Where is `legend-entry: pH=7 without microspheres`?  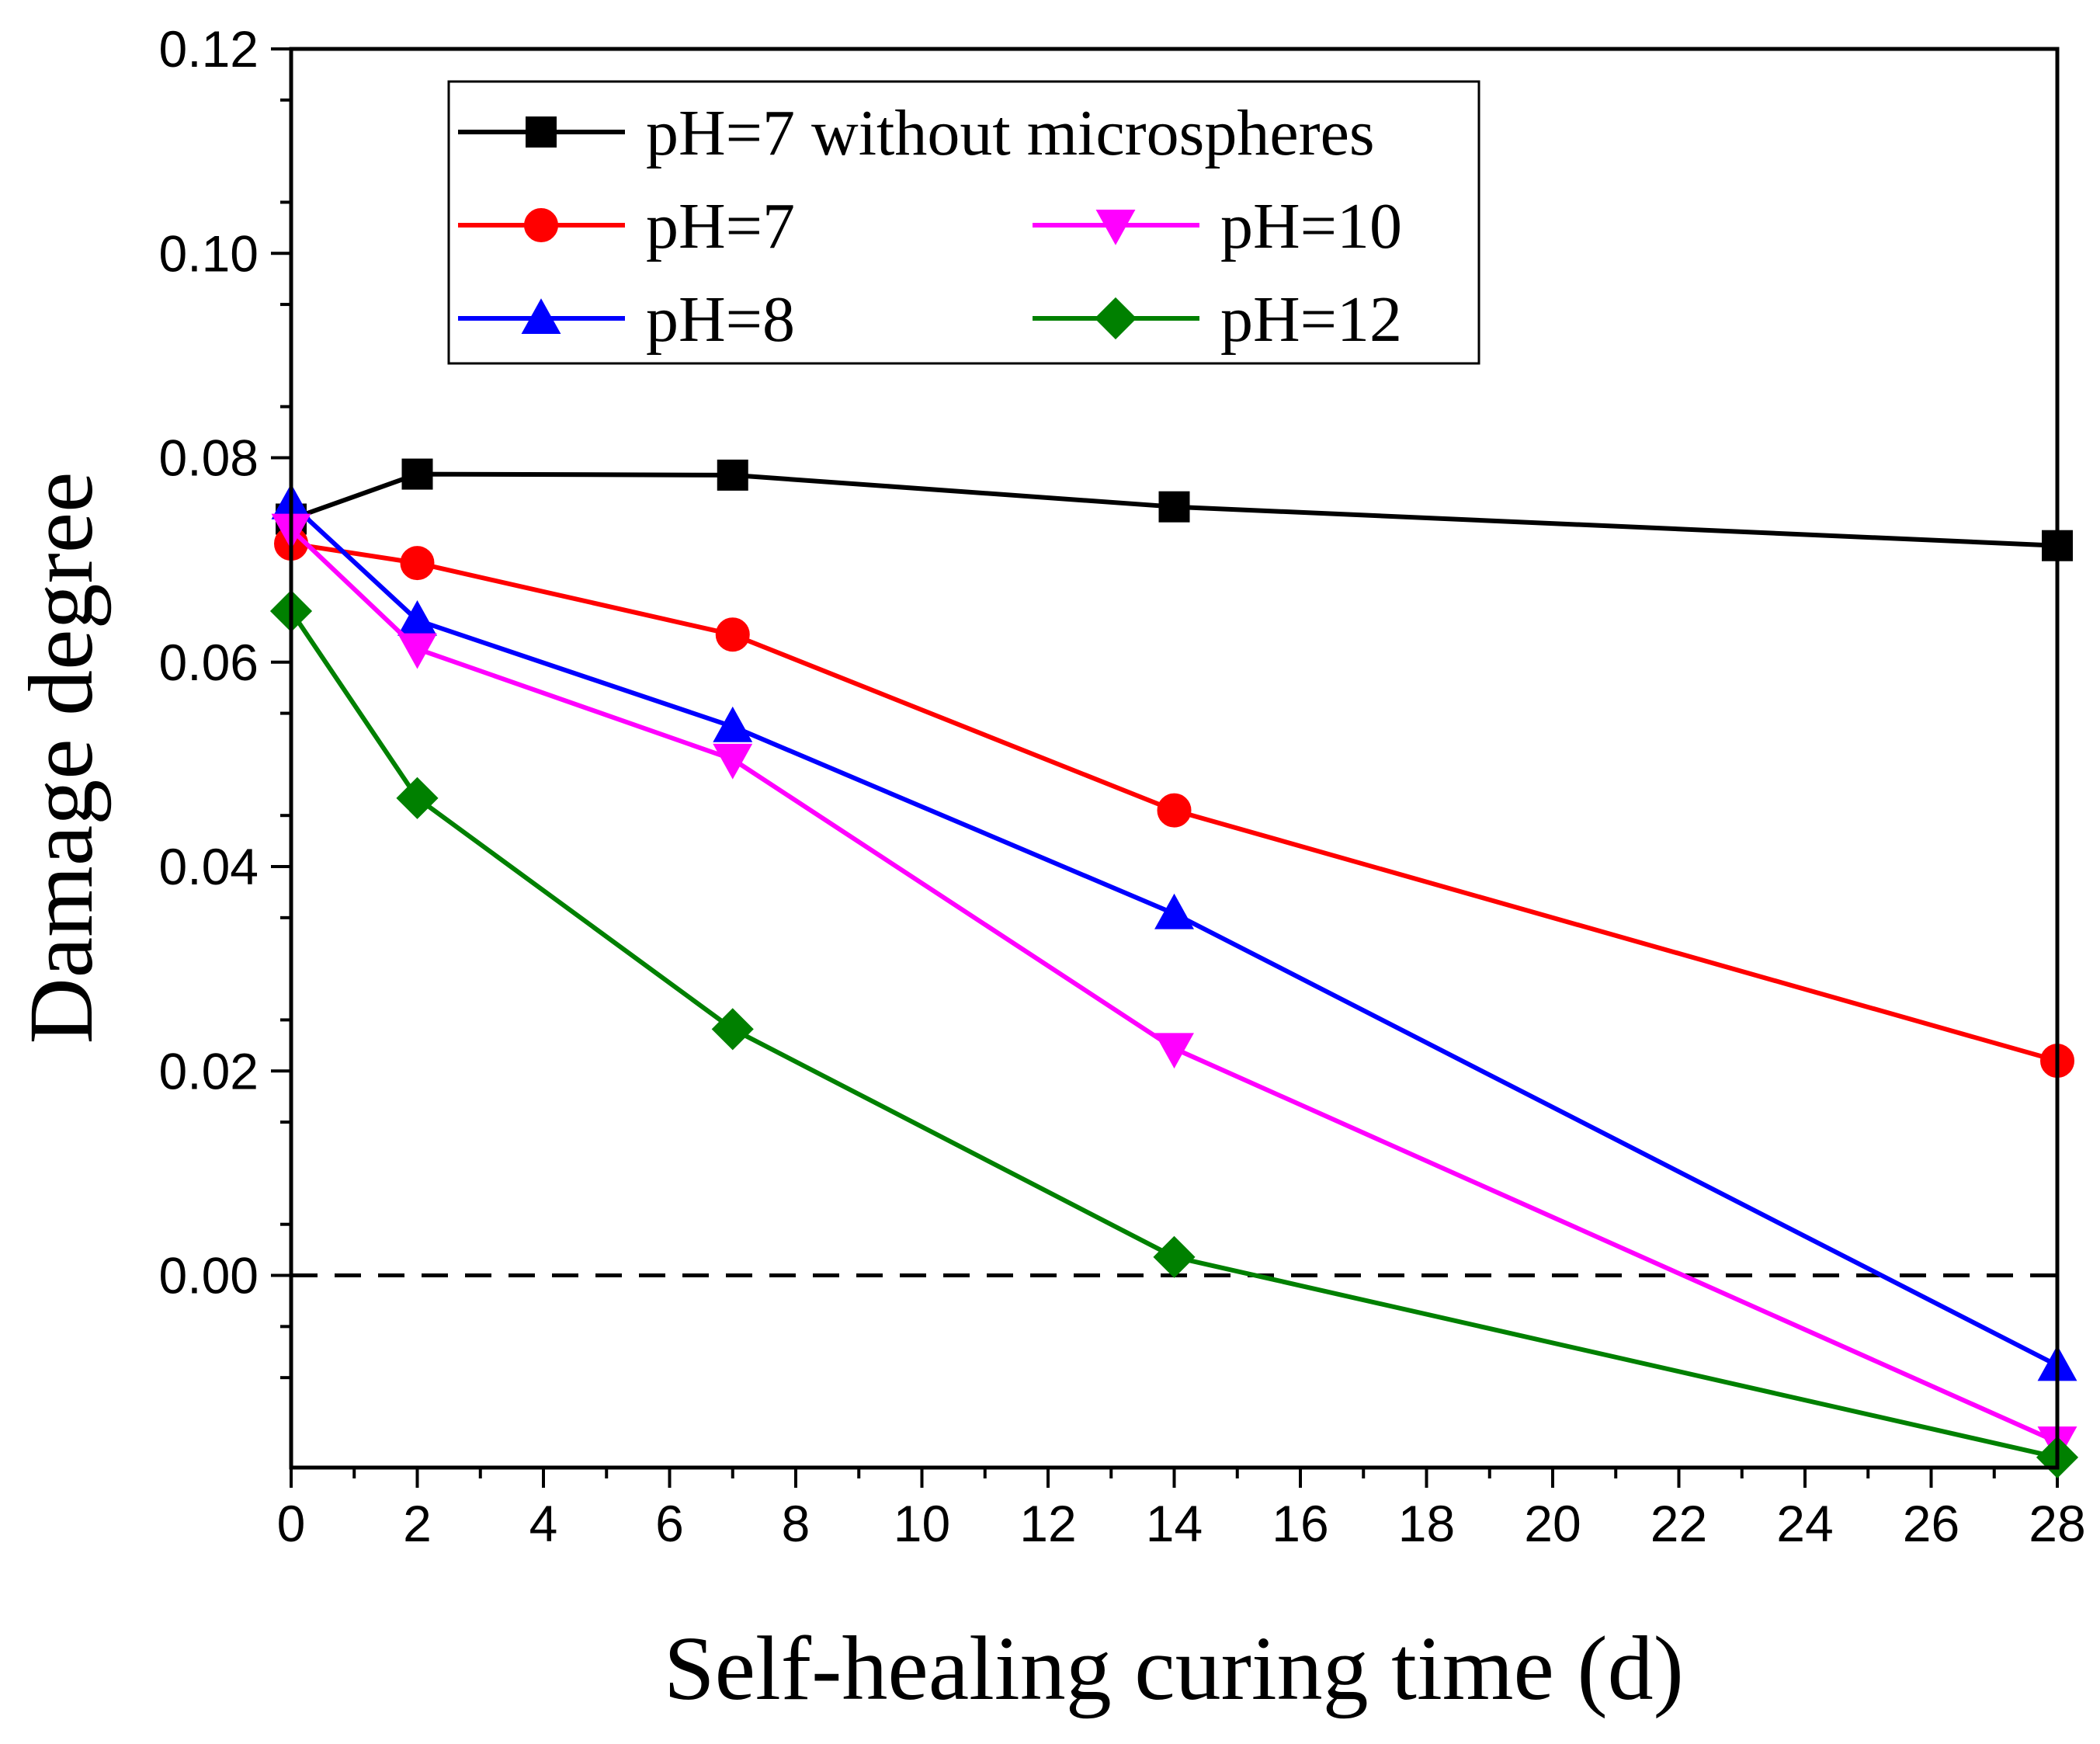 legend-entry: pH=7 without microspheres is located at coordinates (916, 133).